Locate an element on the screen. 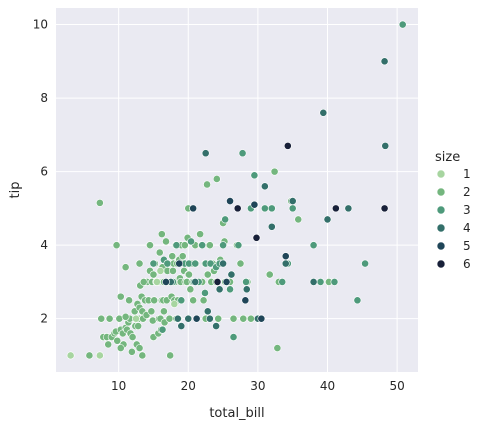  y-tick-labels: 2 4 6 8 10 is located at coordinates (40, 172).